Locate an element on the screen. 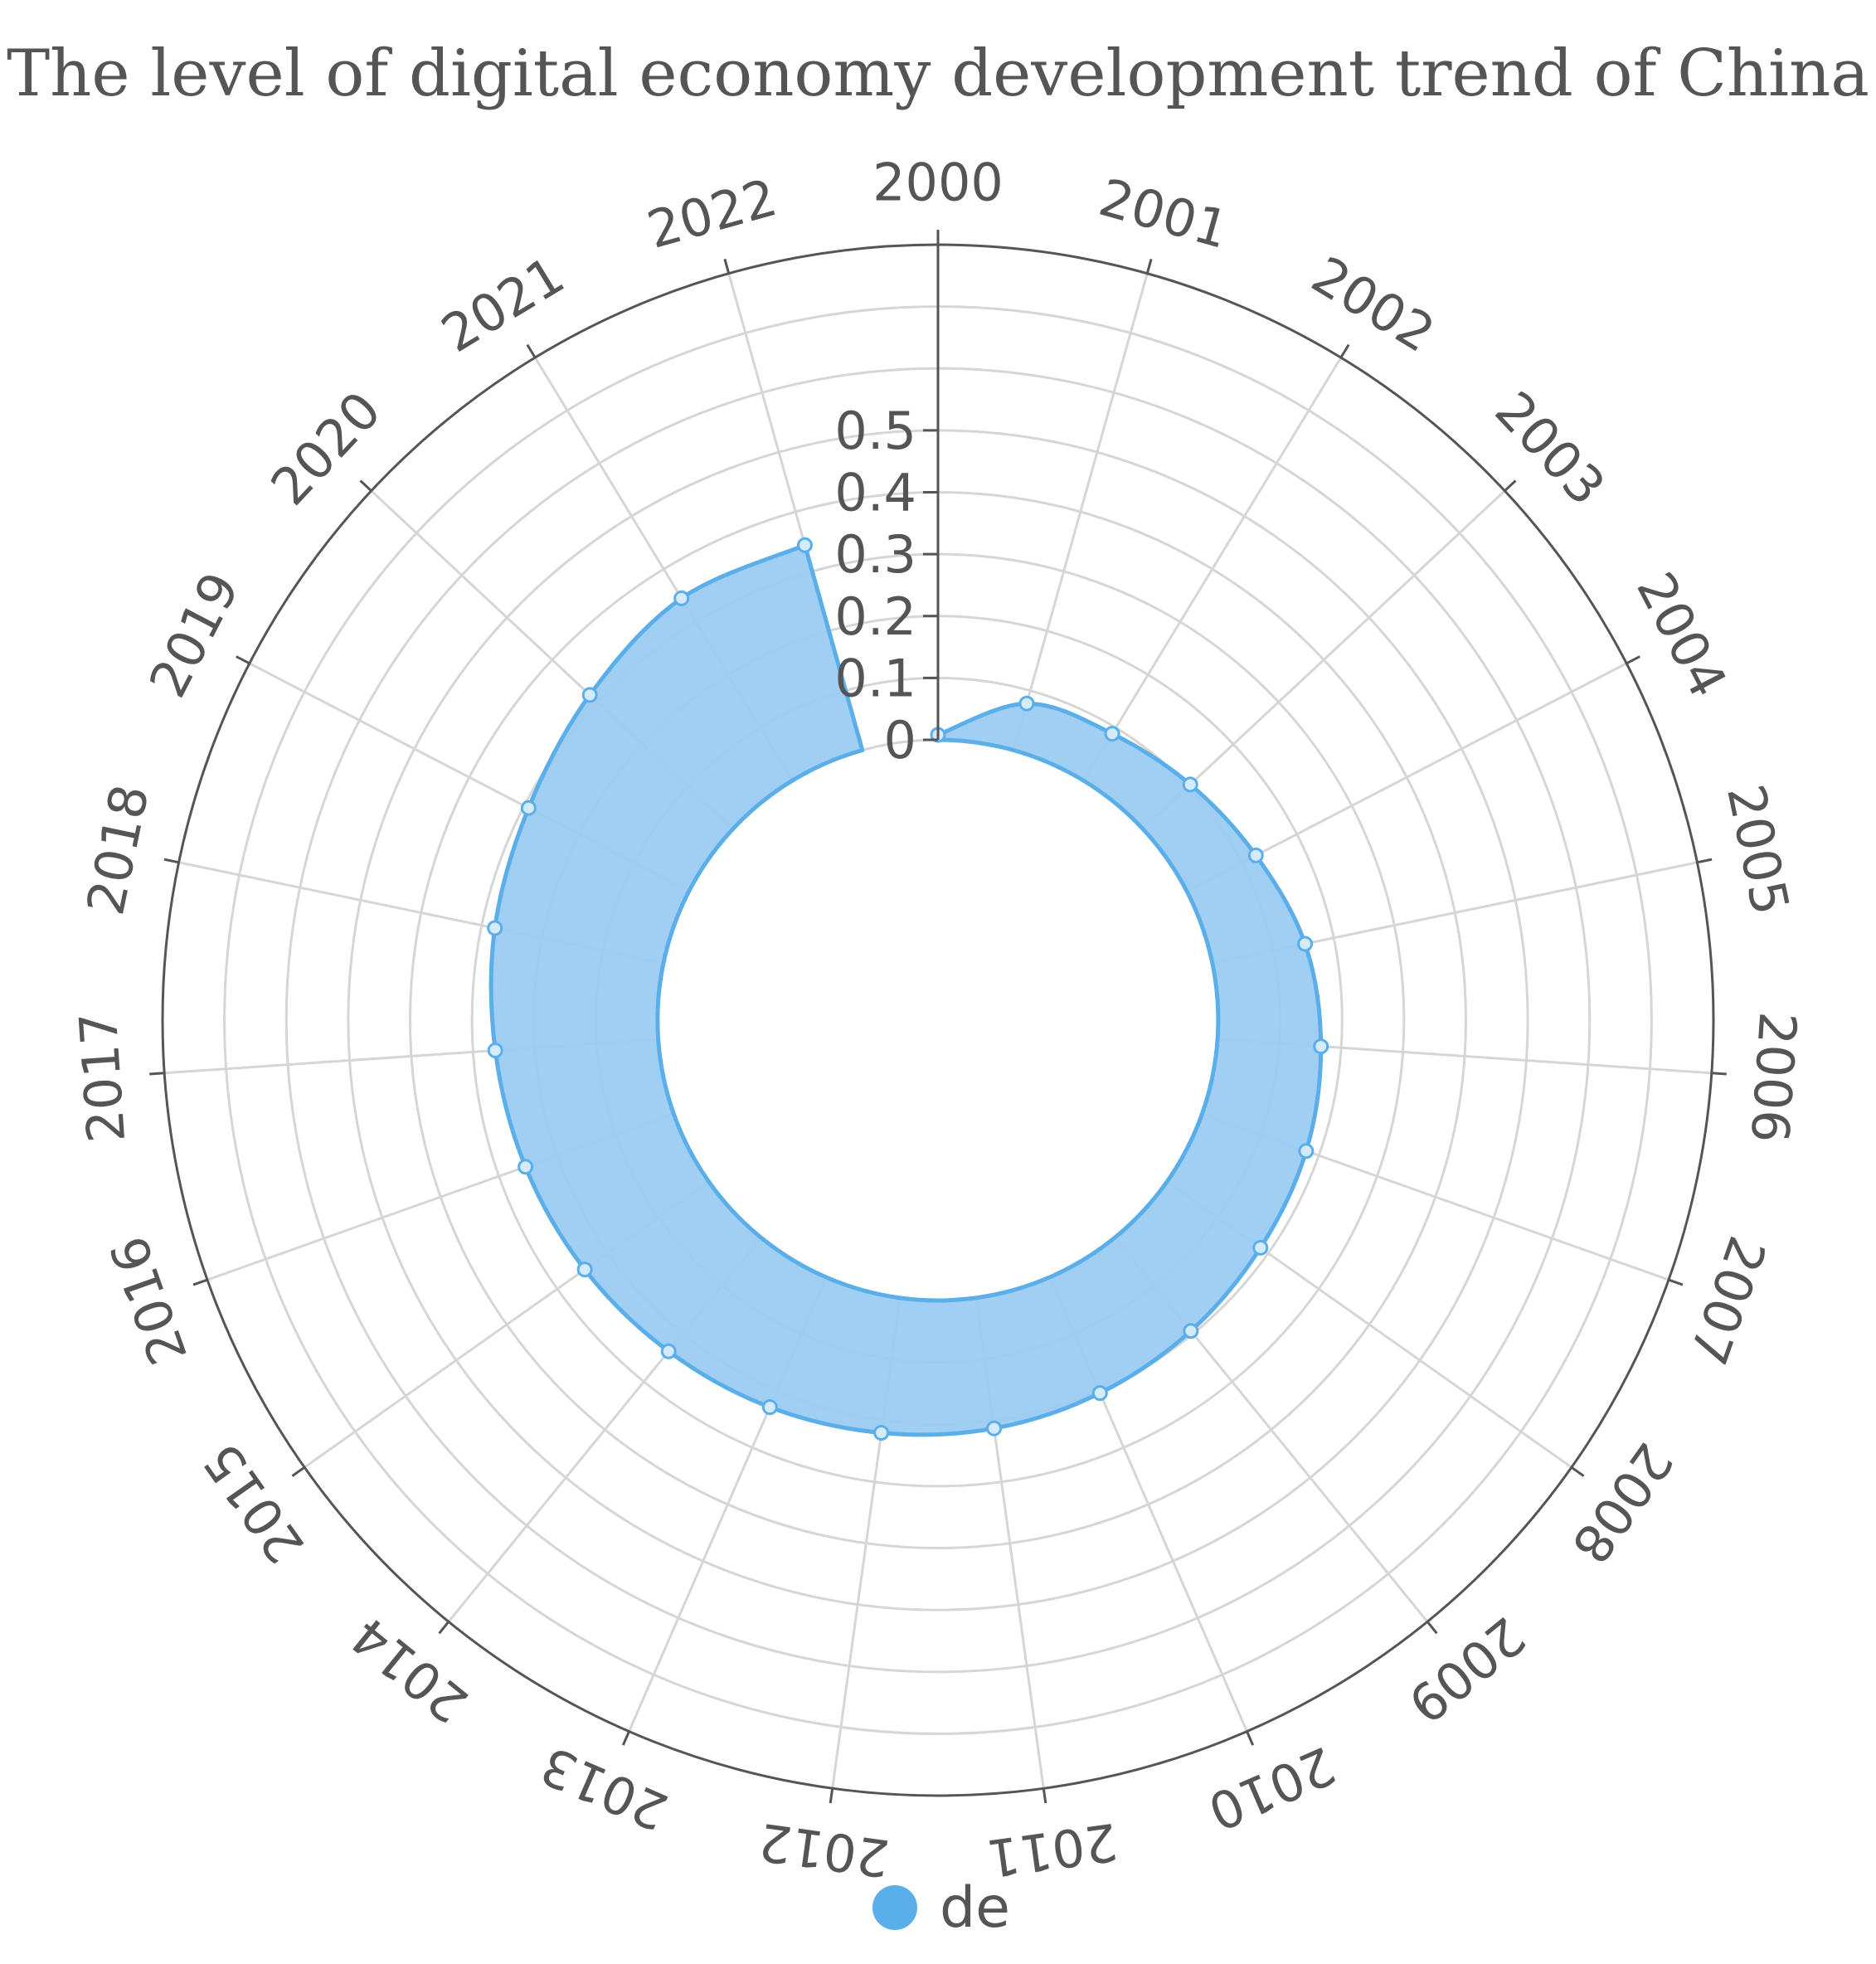  data-point-2015 is located at coordinates (584, 1270).